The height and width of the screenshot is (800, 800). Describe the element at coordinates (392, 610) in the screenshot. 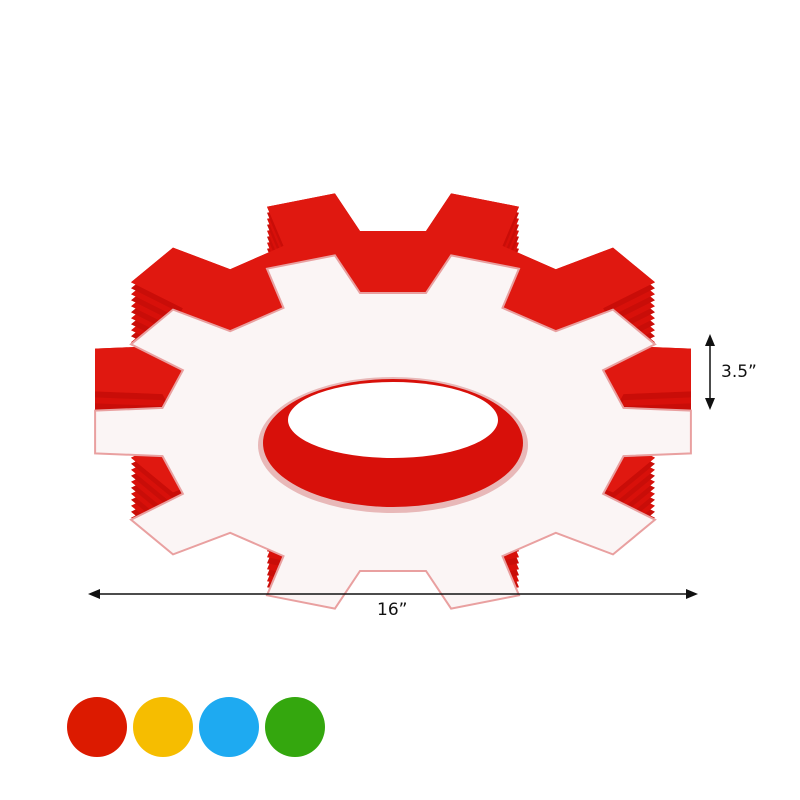

I see `width-label: 16”` at that location.